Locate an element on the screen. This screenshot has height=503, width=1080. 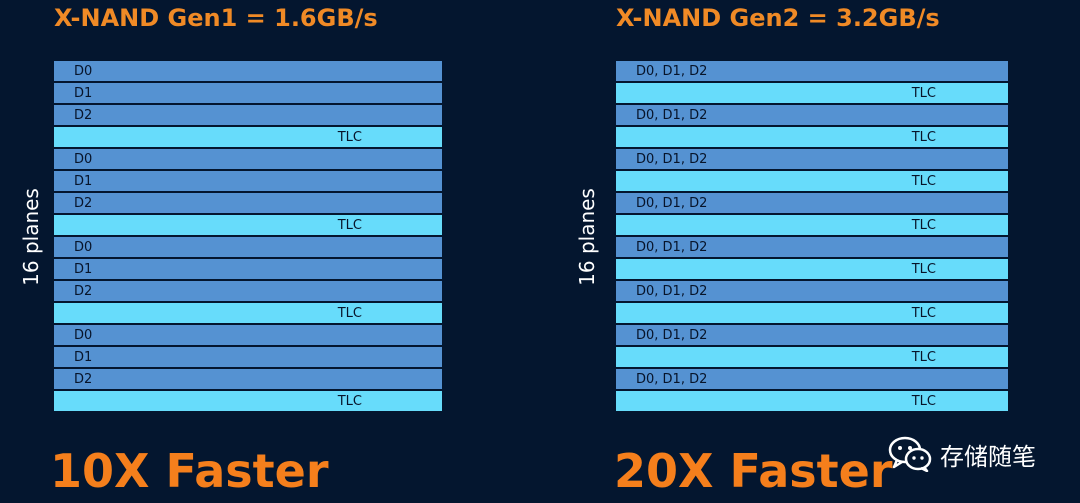
gen2-planes-label: 16 planes is located at coordinates (587, 237).